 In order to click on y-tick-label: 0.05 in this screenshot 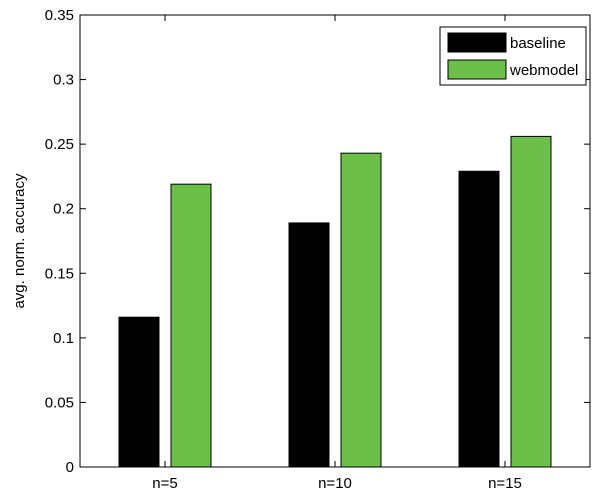, I will do `click(59, 402)`.